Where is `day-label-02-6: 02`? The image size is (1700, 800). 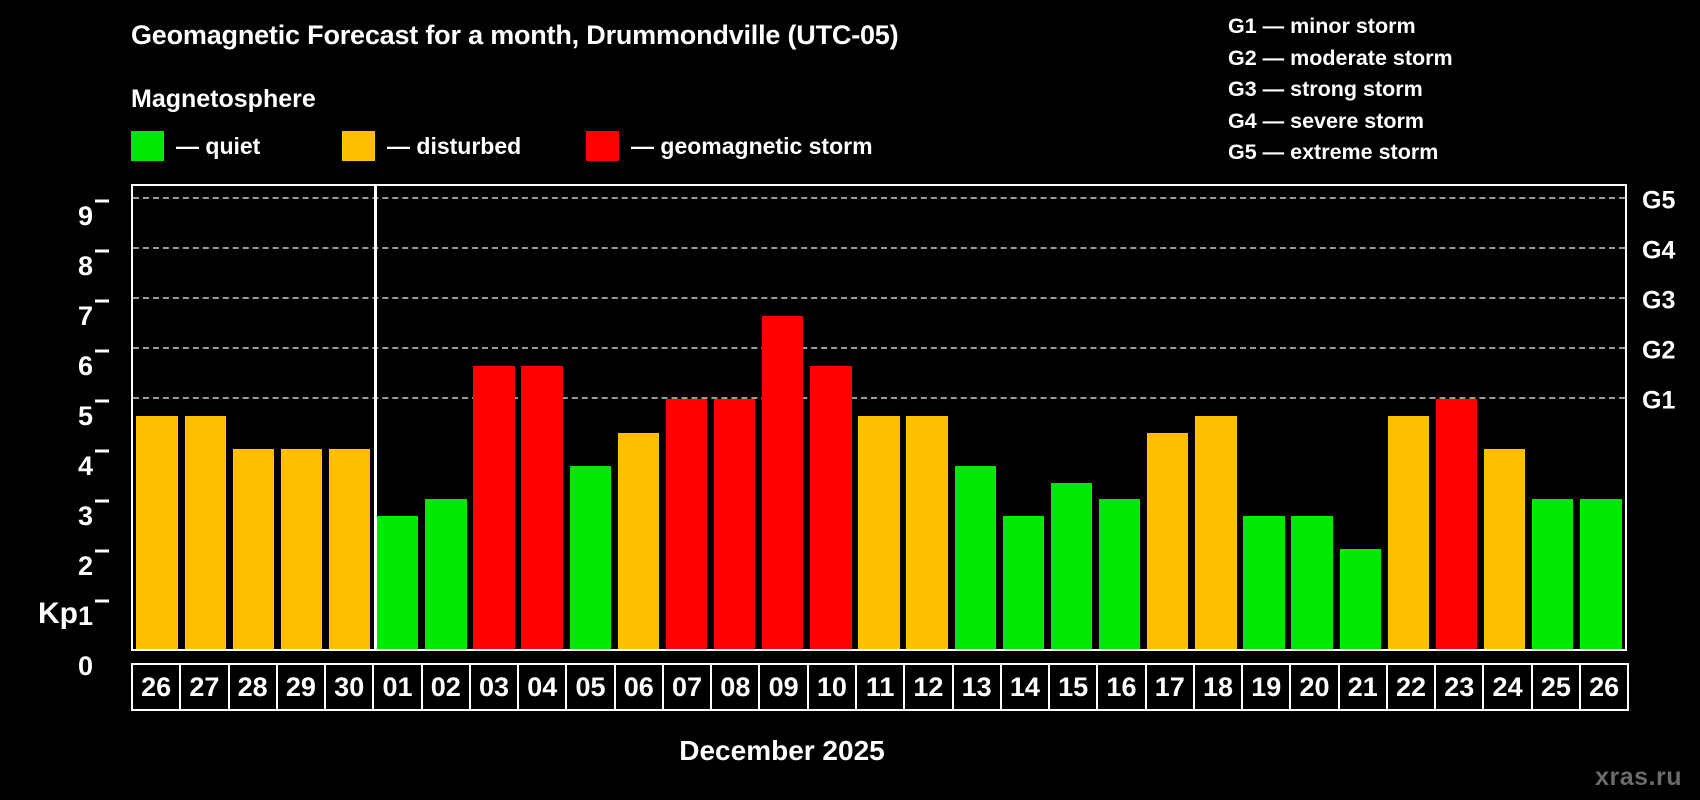 day-label-02-6: 02 is located at coordinates (445, 687).